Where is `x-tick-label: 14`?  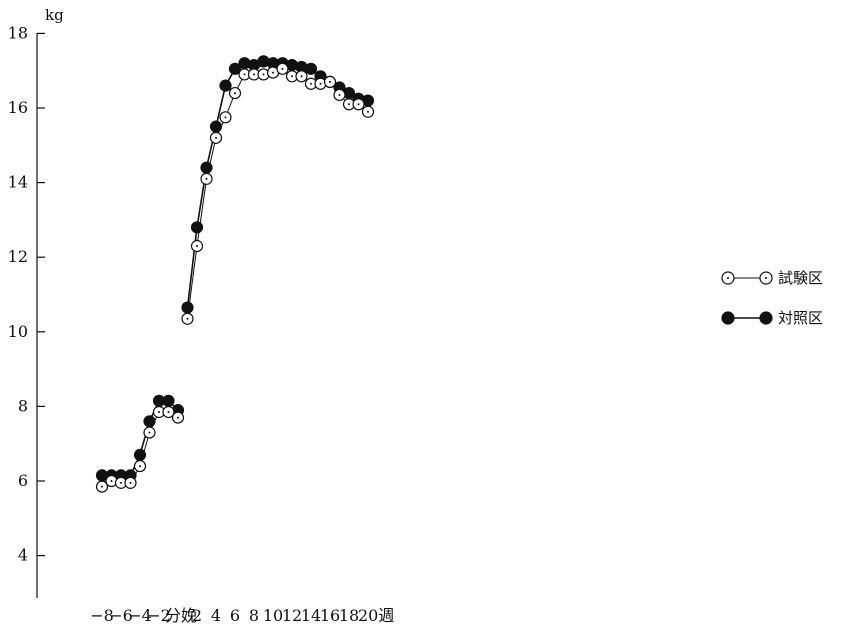 x-tick-label: 14 is located at coordinates (311, 615).